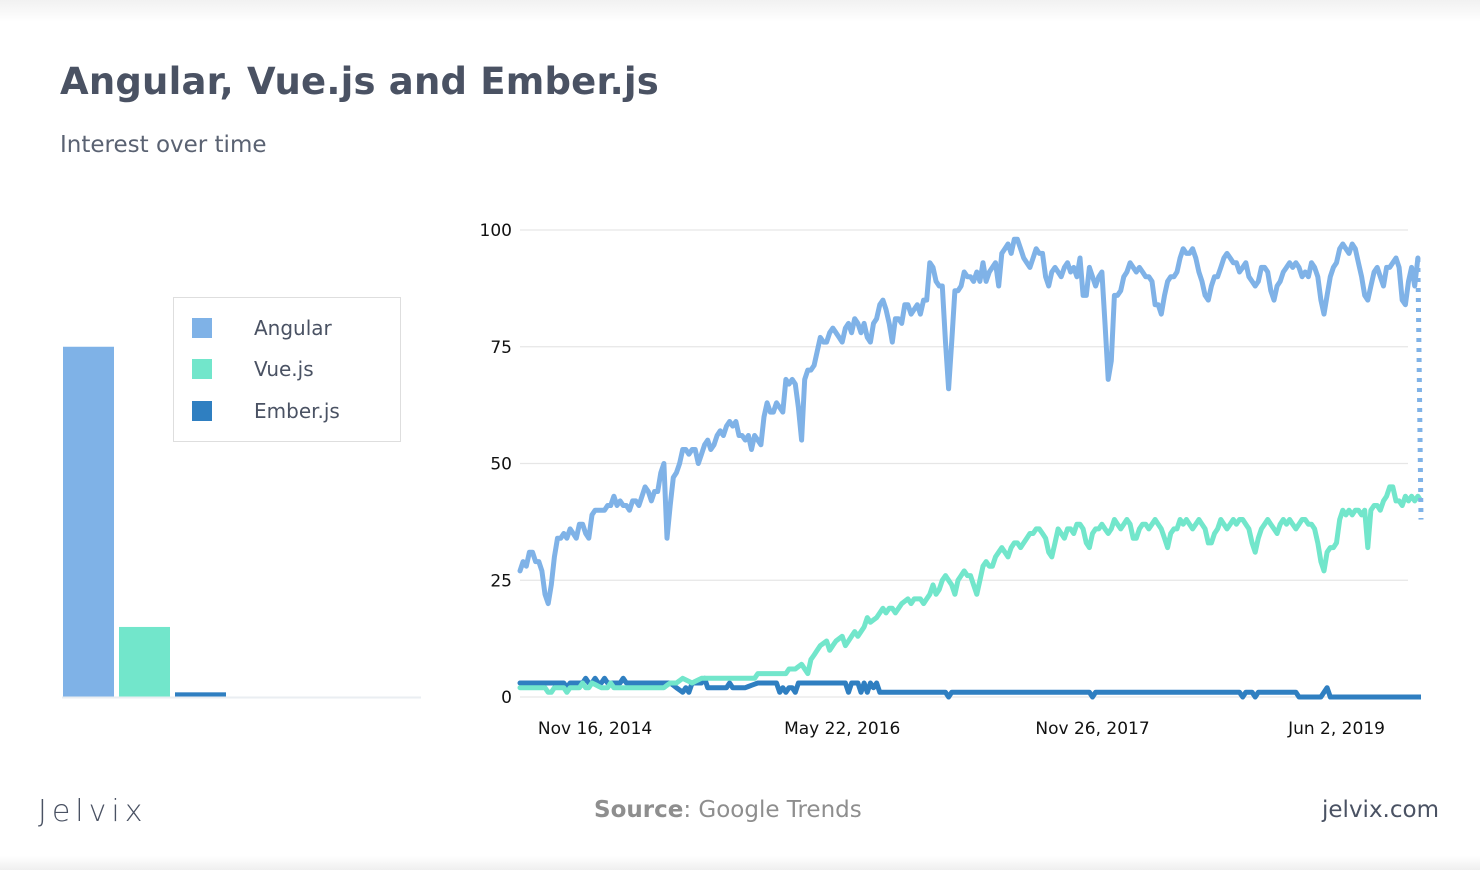 The width and height of the screenshot is (1480, 870). Describe the element at coordinates (740, 11) in the screenshot. I see `top-shadow` at that location.